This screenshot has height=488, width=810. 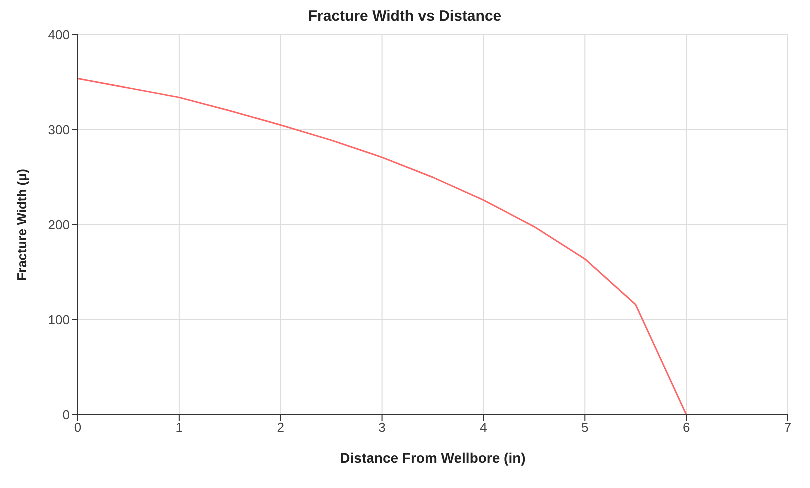 I want to click on y-tick-label: 300, so click(x=59, y=130).